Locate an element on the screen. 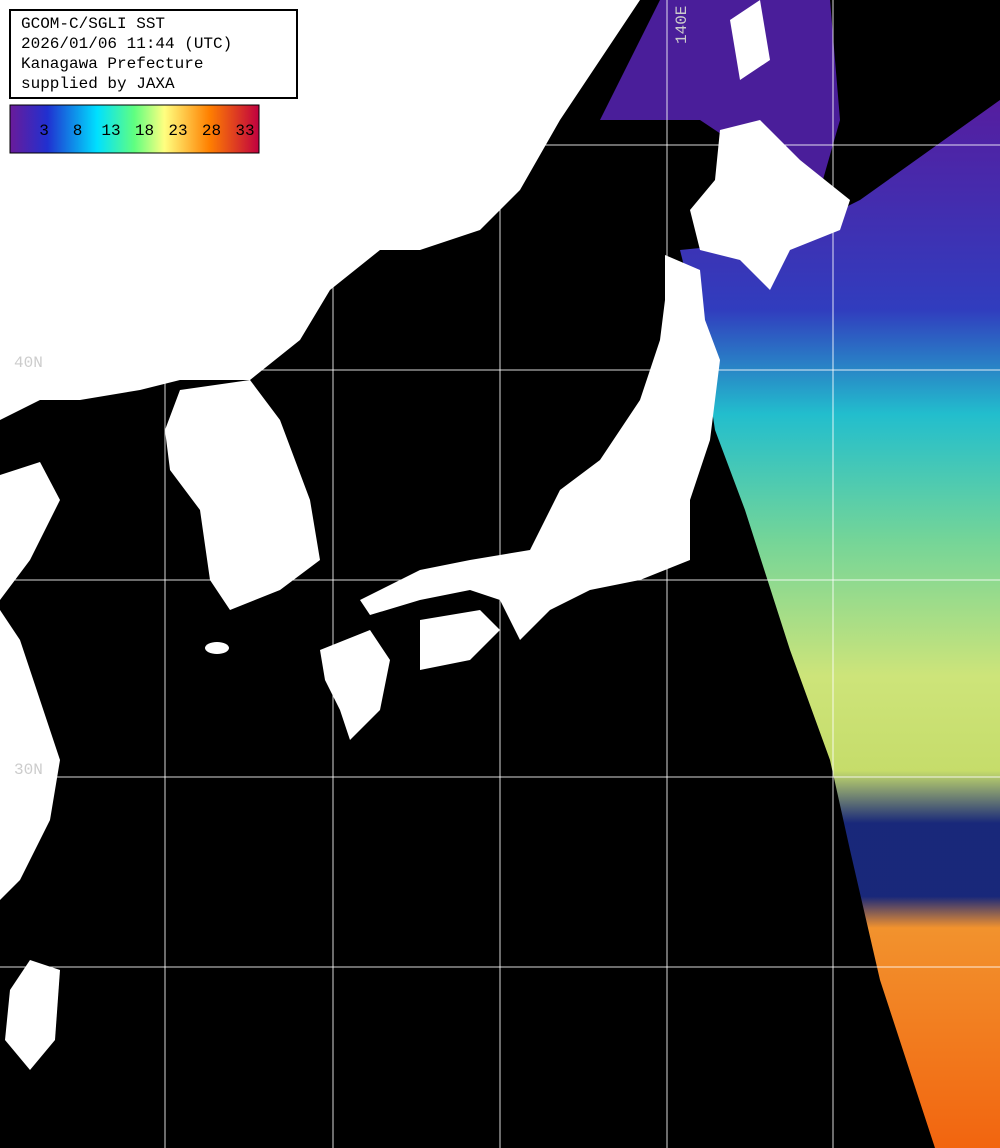 This screenshot has width=1000, height=1148. colorbar-label: 23 is located at coordinates (177, 131).